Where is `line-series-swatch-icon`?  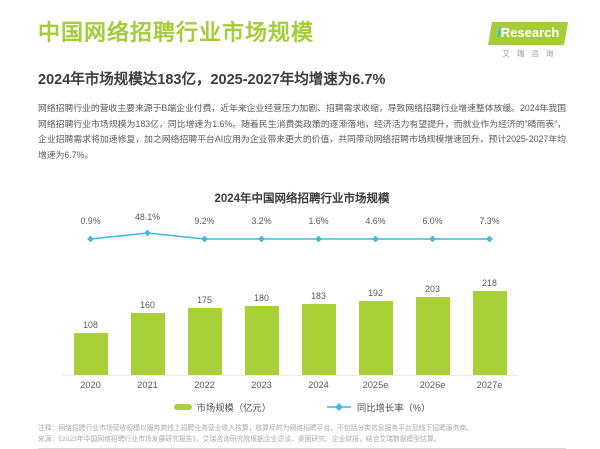
line-series-swatch-icon is located at coordinates (339, 406).